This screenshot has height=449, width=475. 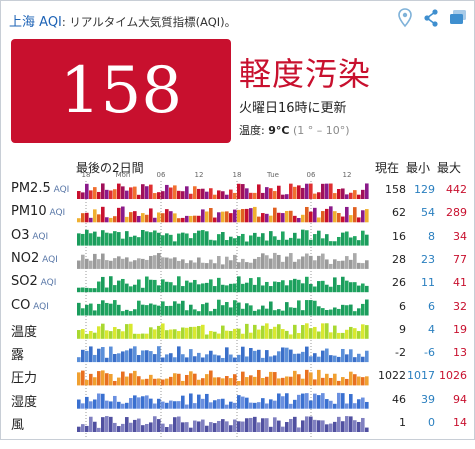 I want to click on row-max-value: 442, so click(x=456, y=189).